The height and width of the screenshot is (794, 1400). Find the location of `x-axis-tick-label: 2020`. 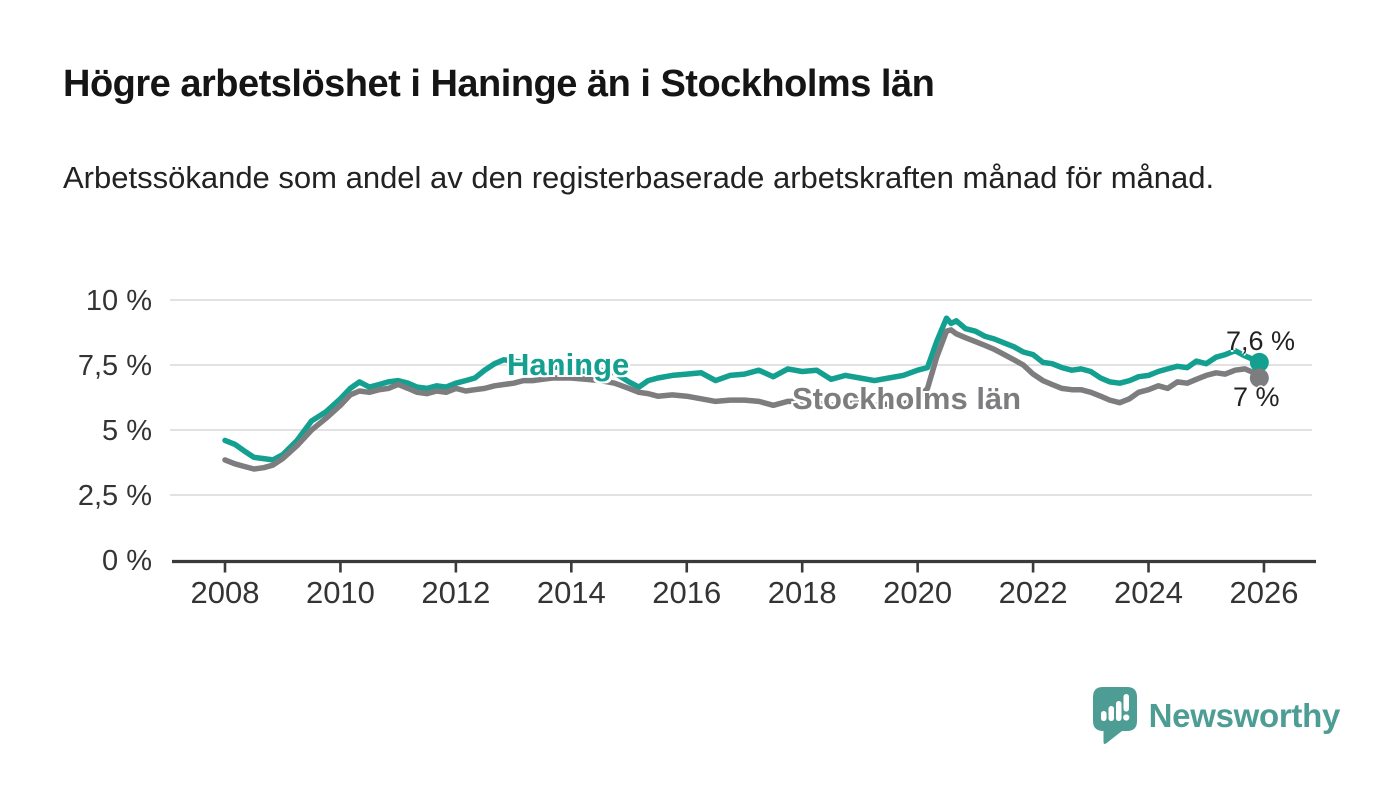

x-axis-tick-label: 2020 is located at coordinates (917, 592).